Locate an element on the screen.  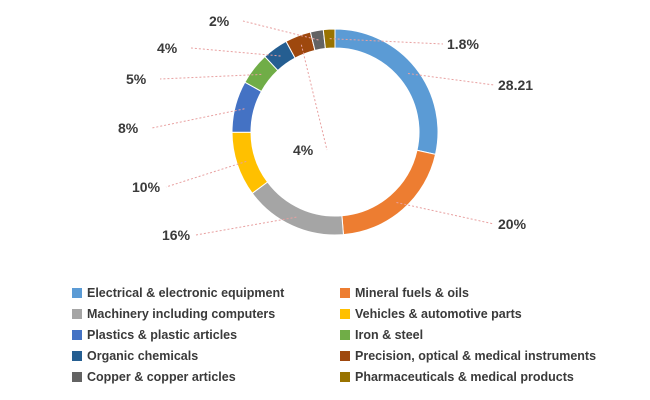
legend-label: Mineral fuels & oils is located at coordinates (412, 293).